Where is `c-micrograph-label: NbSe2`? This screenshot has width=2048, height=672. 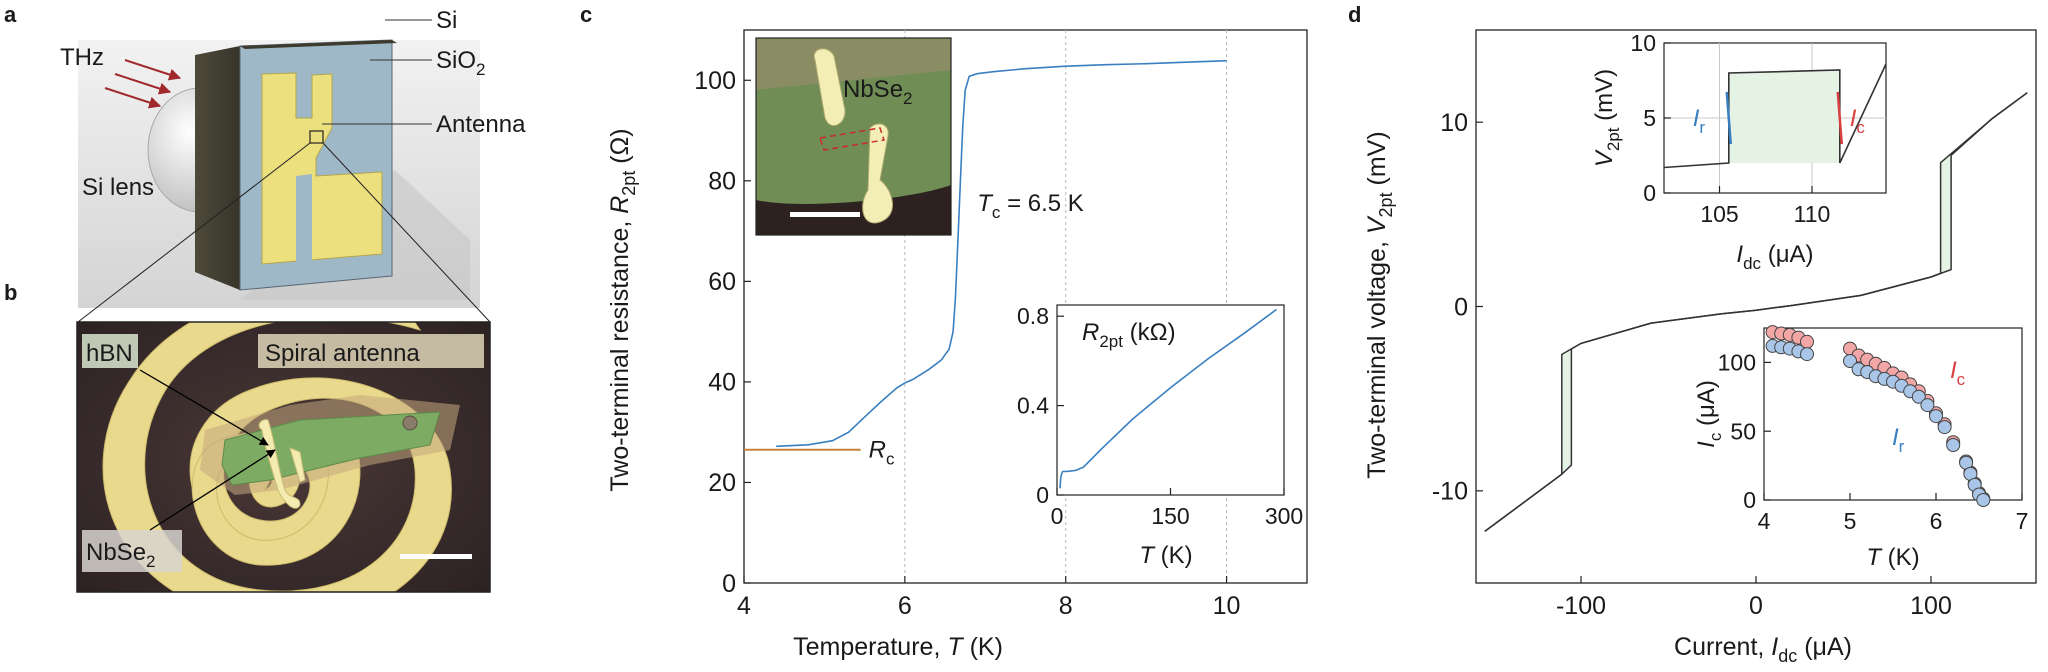
c-micrograph-label: NbSe2 is located at coordinates (878, 92).